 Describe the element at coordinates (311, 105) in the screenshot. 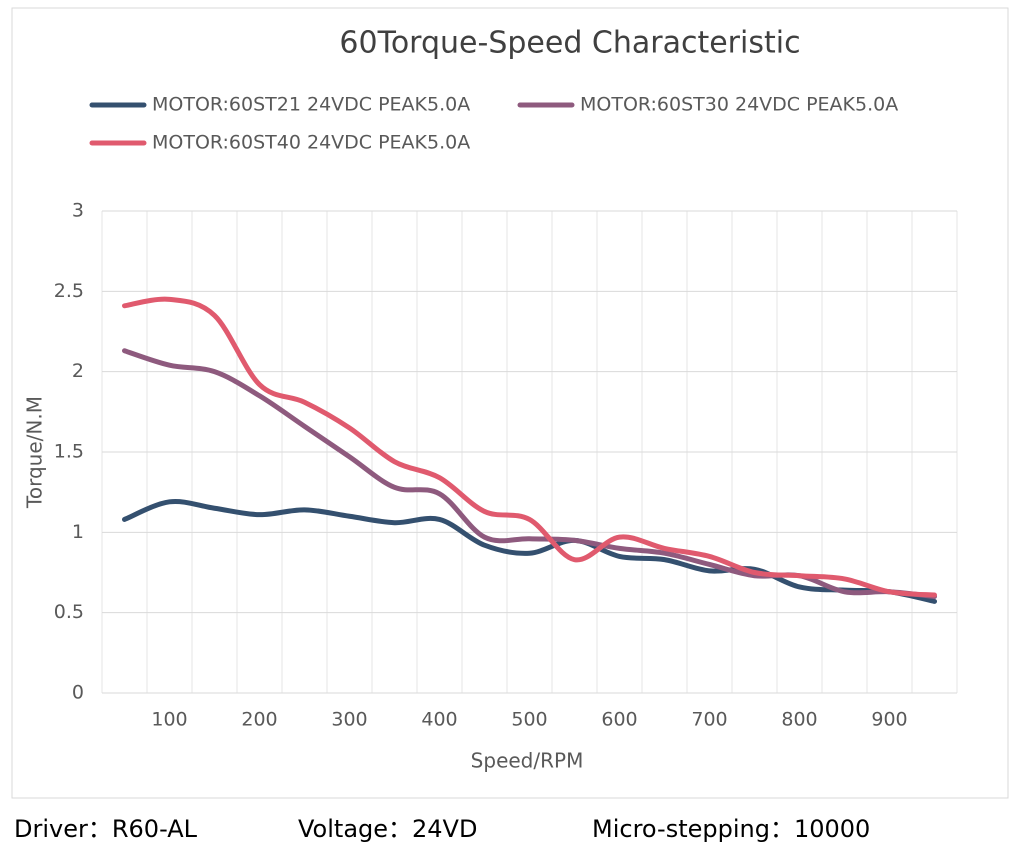

I see `legend-label: MOTOR:60ST21 24VDC PEAK5.0A` at that location.